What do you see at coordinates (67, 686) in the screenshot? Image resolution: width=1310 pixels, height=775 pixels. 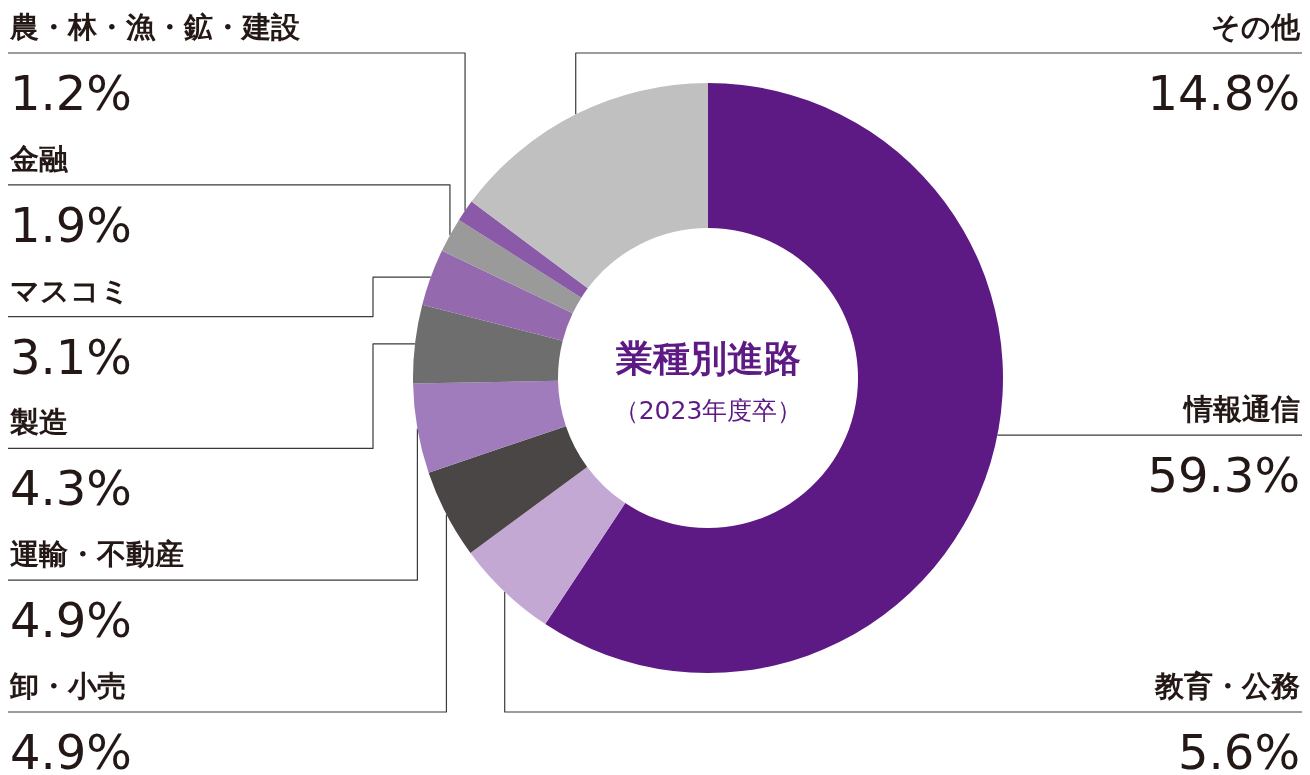 I see `slice-label: 卸・小売` at bounding box center [67, 686].